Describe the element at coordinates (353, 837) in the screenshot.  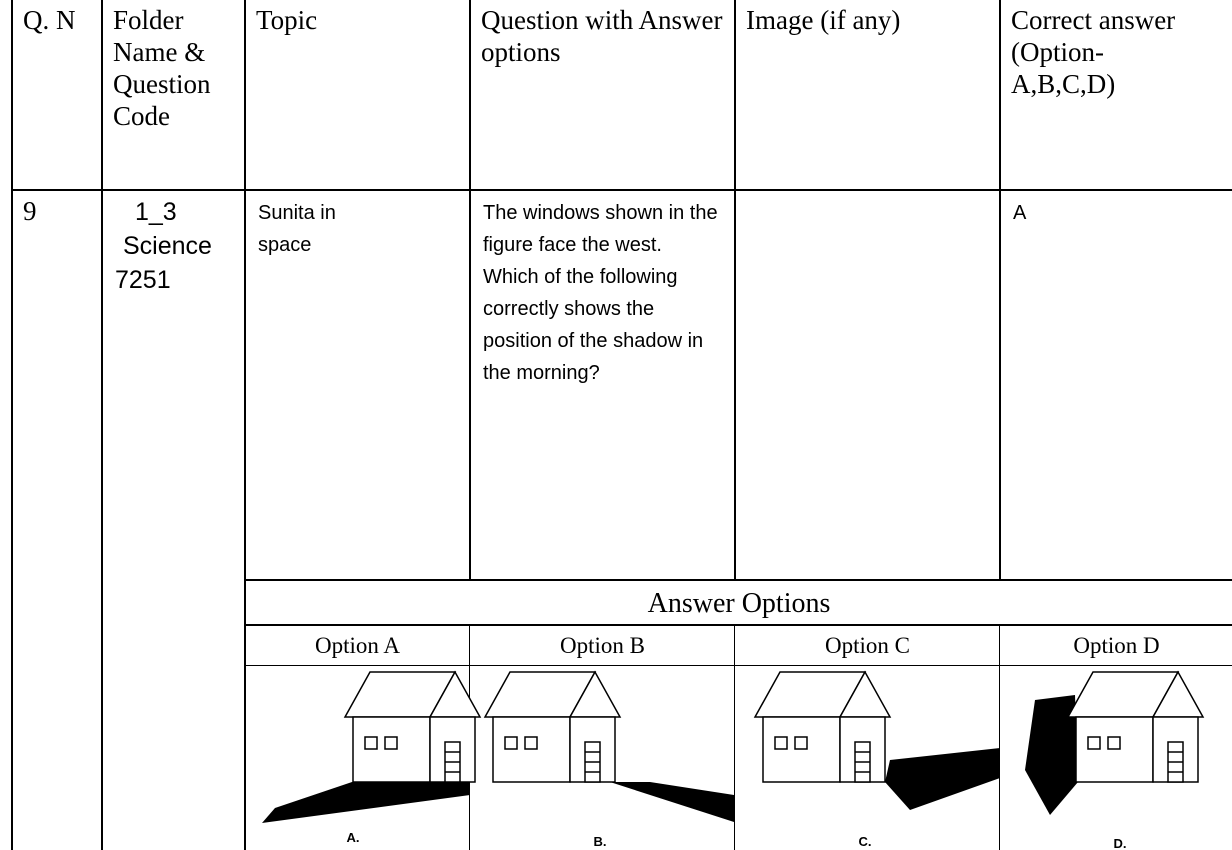
I see `image-caption: A.` at that location.